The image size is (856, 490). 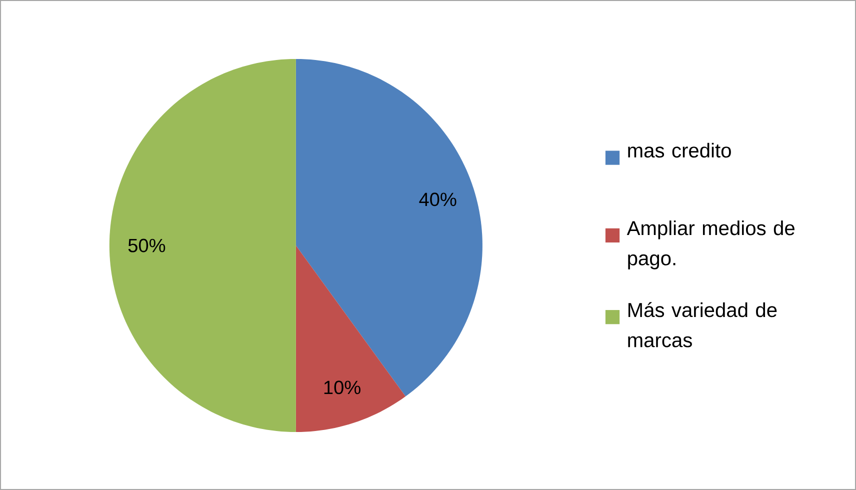 What do you see at coordinates (710, 245) in the screenshot?
I see `legend-label: Ampliar medios de pago.` at bounding box center [710, 245].